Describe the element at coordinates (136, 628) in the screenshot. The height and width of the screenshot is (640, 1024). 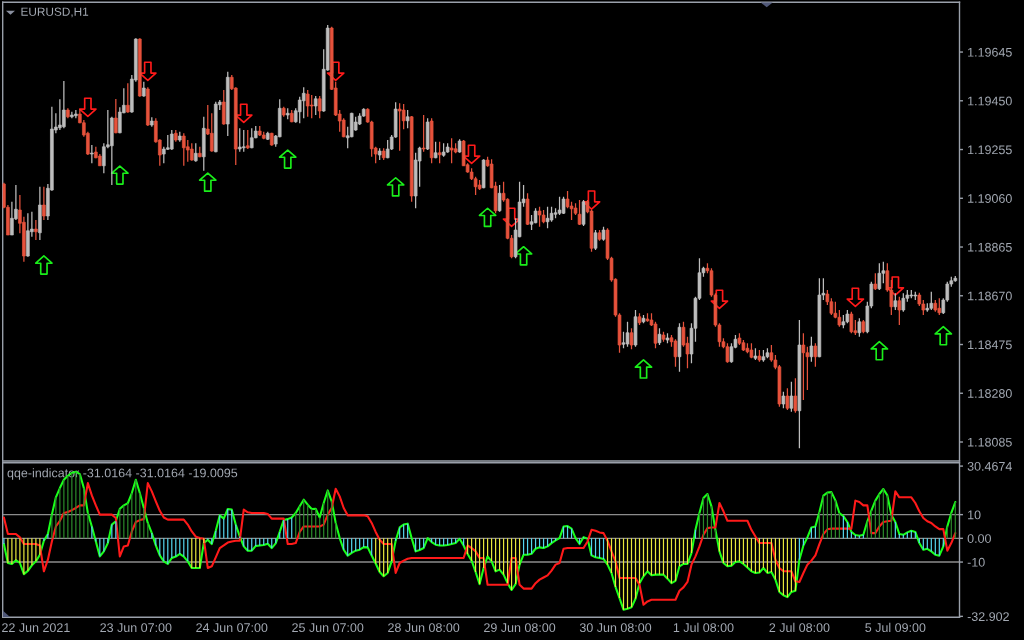
I see `x-tick-label: 23 Jun 07:00` at that location.